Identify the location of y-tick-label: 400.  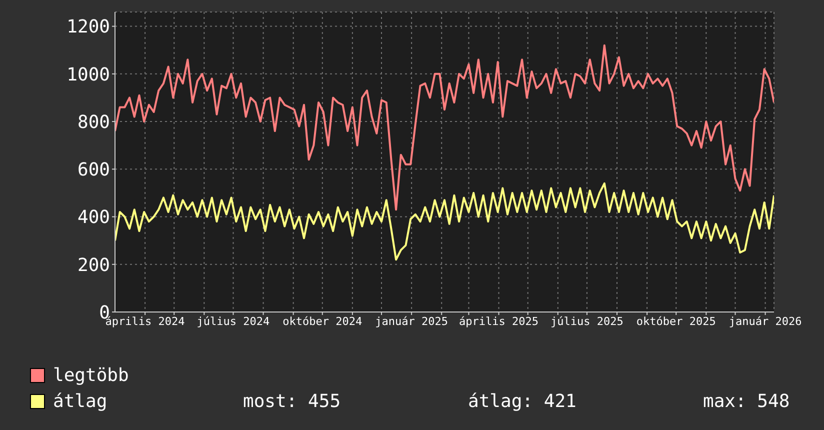
(93, 217).